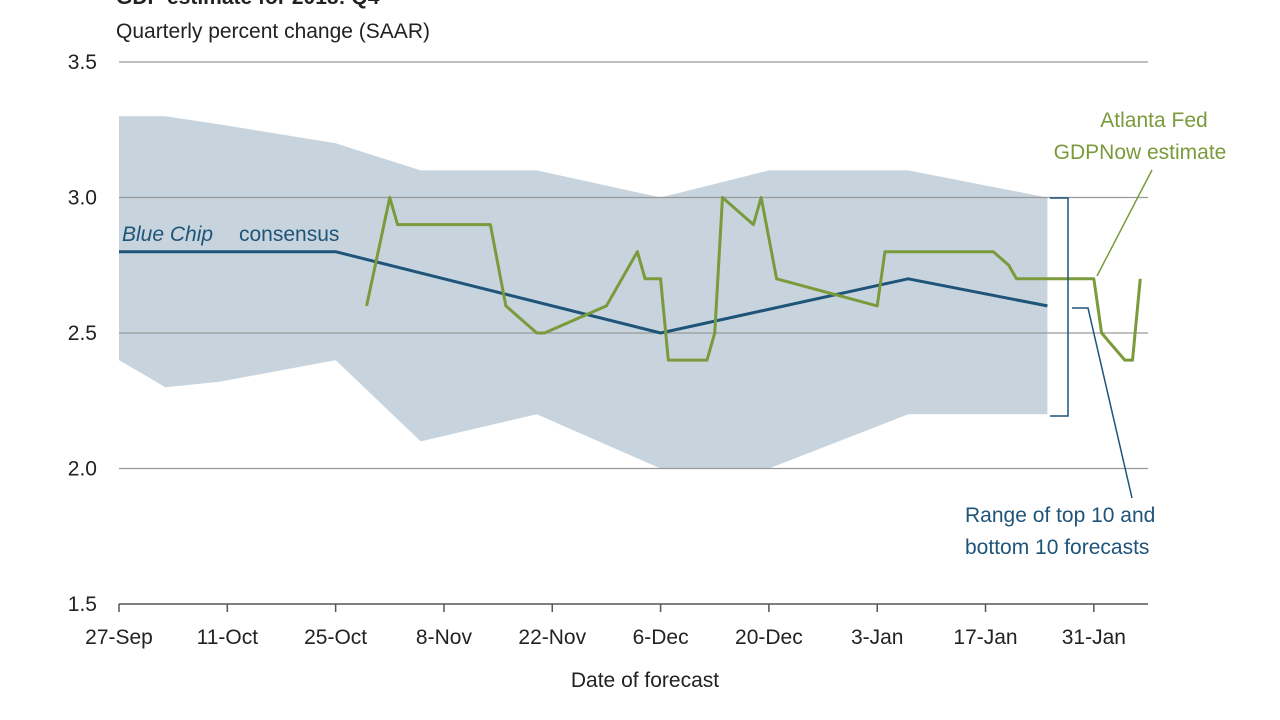 This screenshot has width=1280, height=720. What do you see at coordinates (877, 637) in the screenshot?
I see `x-tick-label: 3-Jan` at bounding box center [877, 637].